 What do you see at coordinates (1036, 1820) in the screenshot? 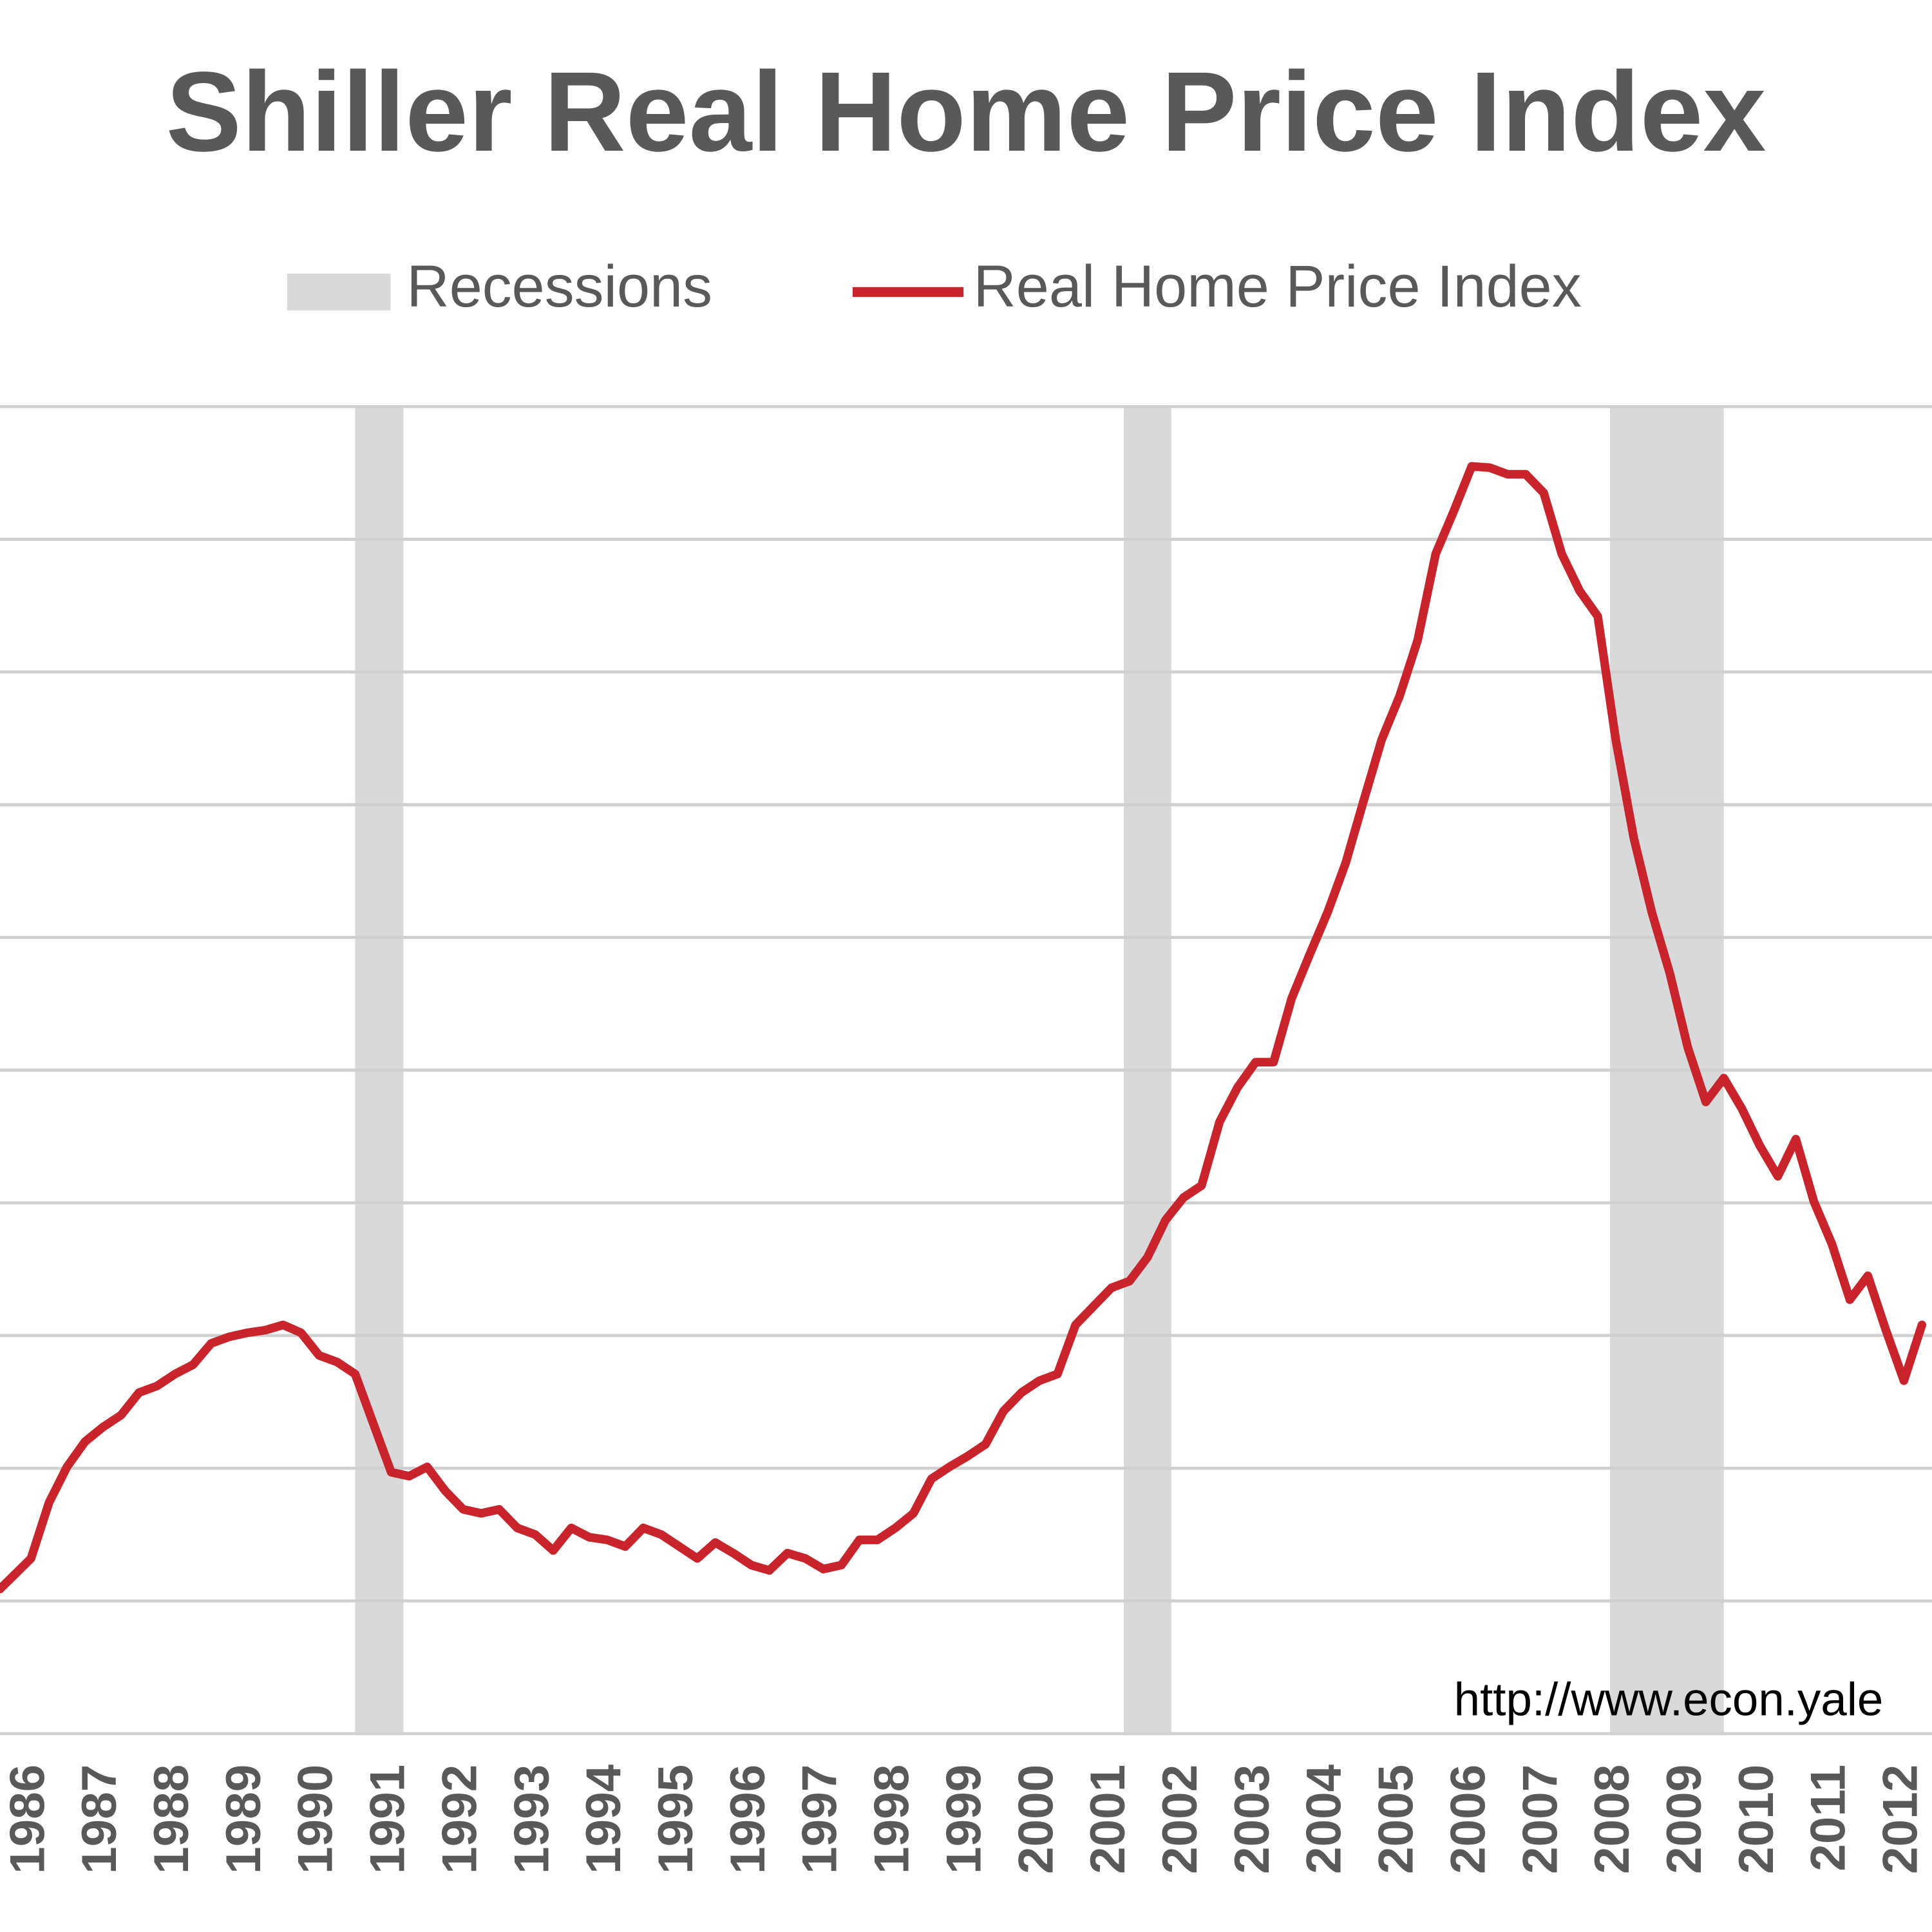
I see `x-tick-label: 2000` at bounding box center [1036, 1820].